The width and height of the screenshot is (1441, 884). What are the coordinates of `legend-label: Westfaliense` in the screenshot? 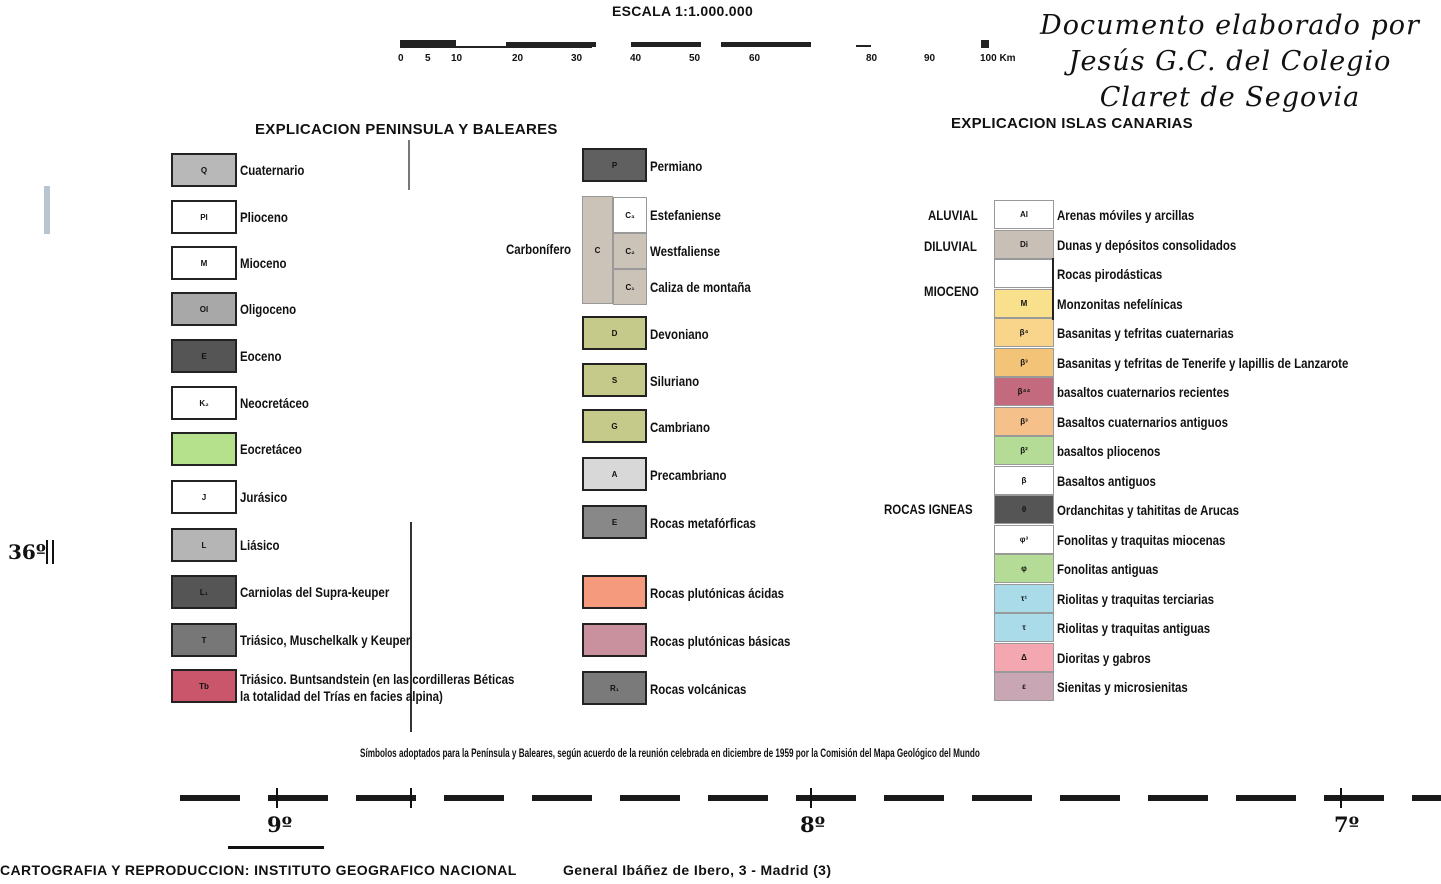 It's located at (685, 251).